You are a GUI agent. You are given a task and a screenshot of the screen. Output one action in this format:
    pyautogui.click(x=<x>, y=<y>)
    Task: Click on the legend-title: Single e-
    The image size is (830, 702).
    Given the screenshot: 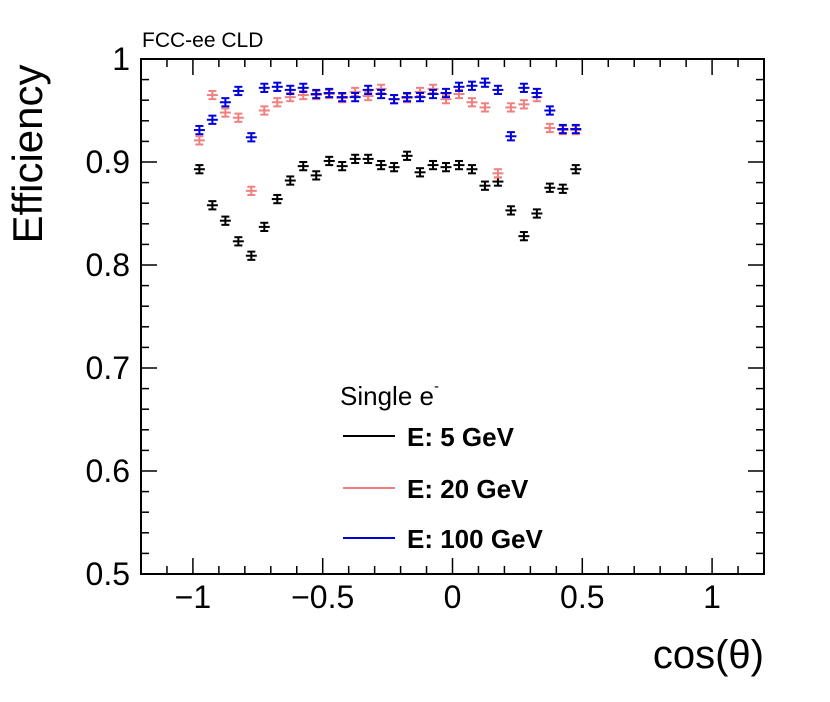 What is the action you would take?
    pyautogui.click(x=389, y=394)
    